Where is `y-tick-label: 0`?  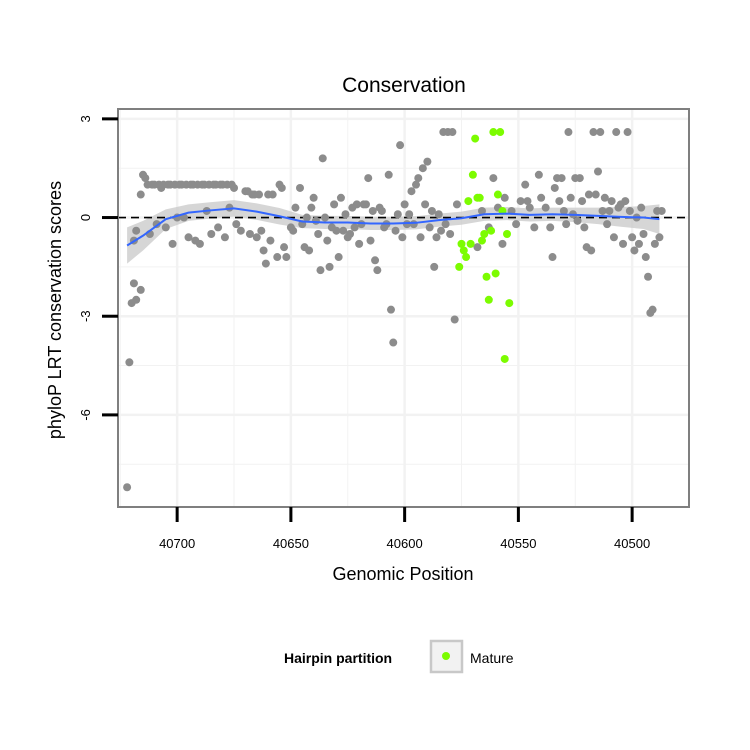
y-tick-label: 0 is located at coordinates (85, 217).